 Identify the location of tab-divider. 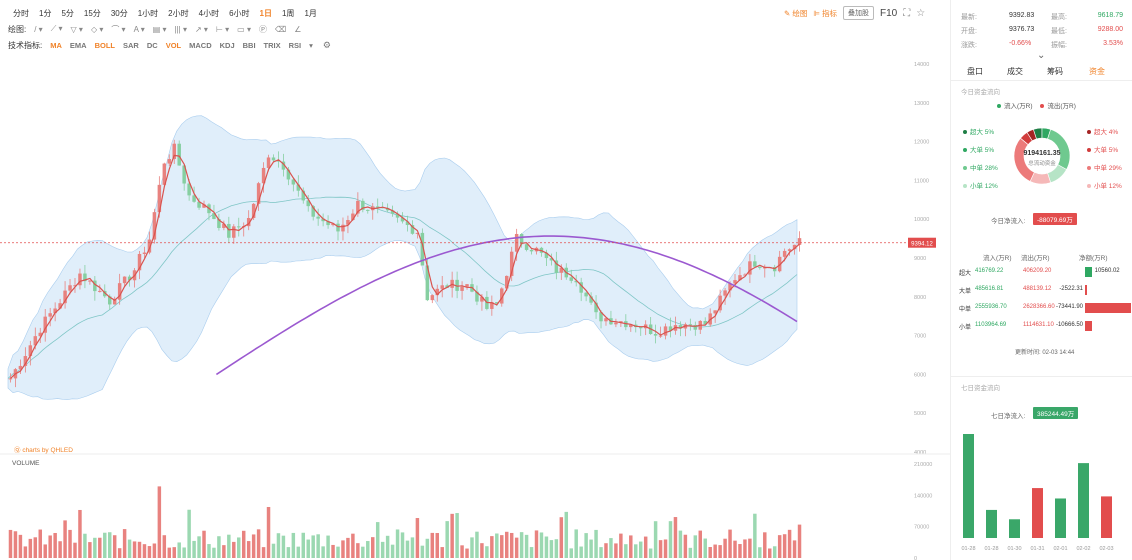
(1041, 80).